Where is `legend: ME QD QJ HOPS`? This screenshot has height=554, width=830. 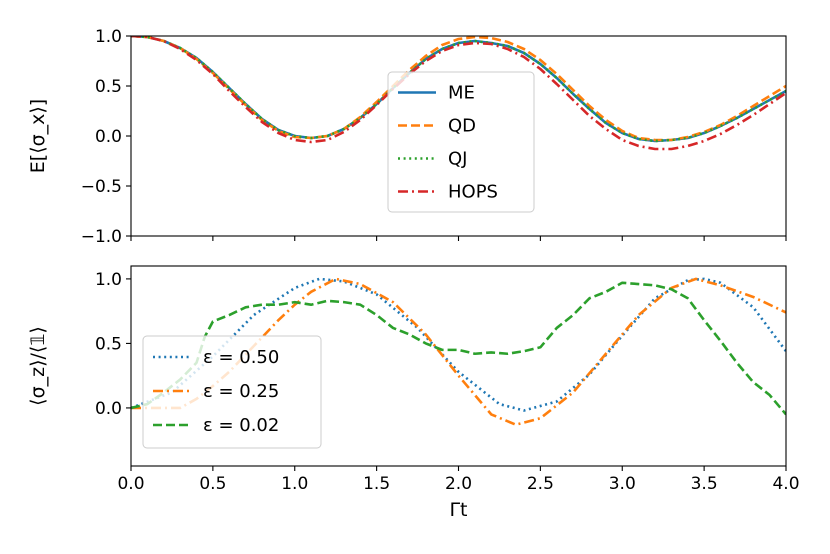 legend: ME QD QJ HOPS is located at coordinates (461, 142).